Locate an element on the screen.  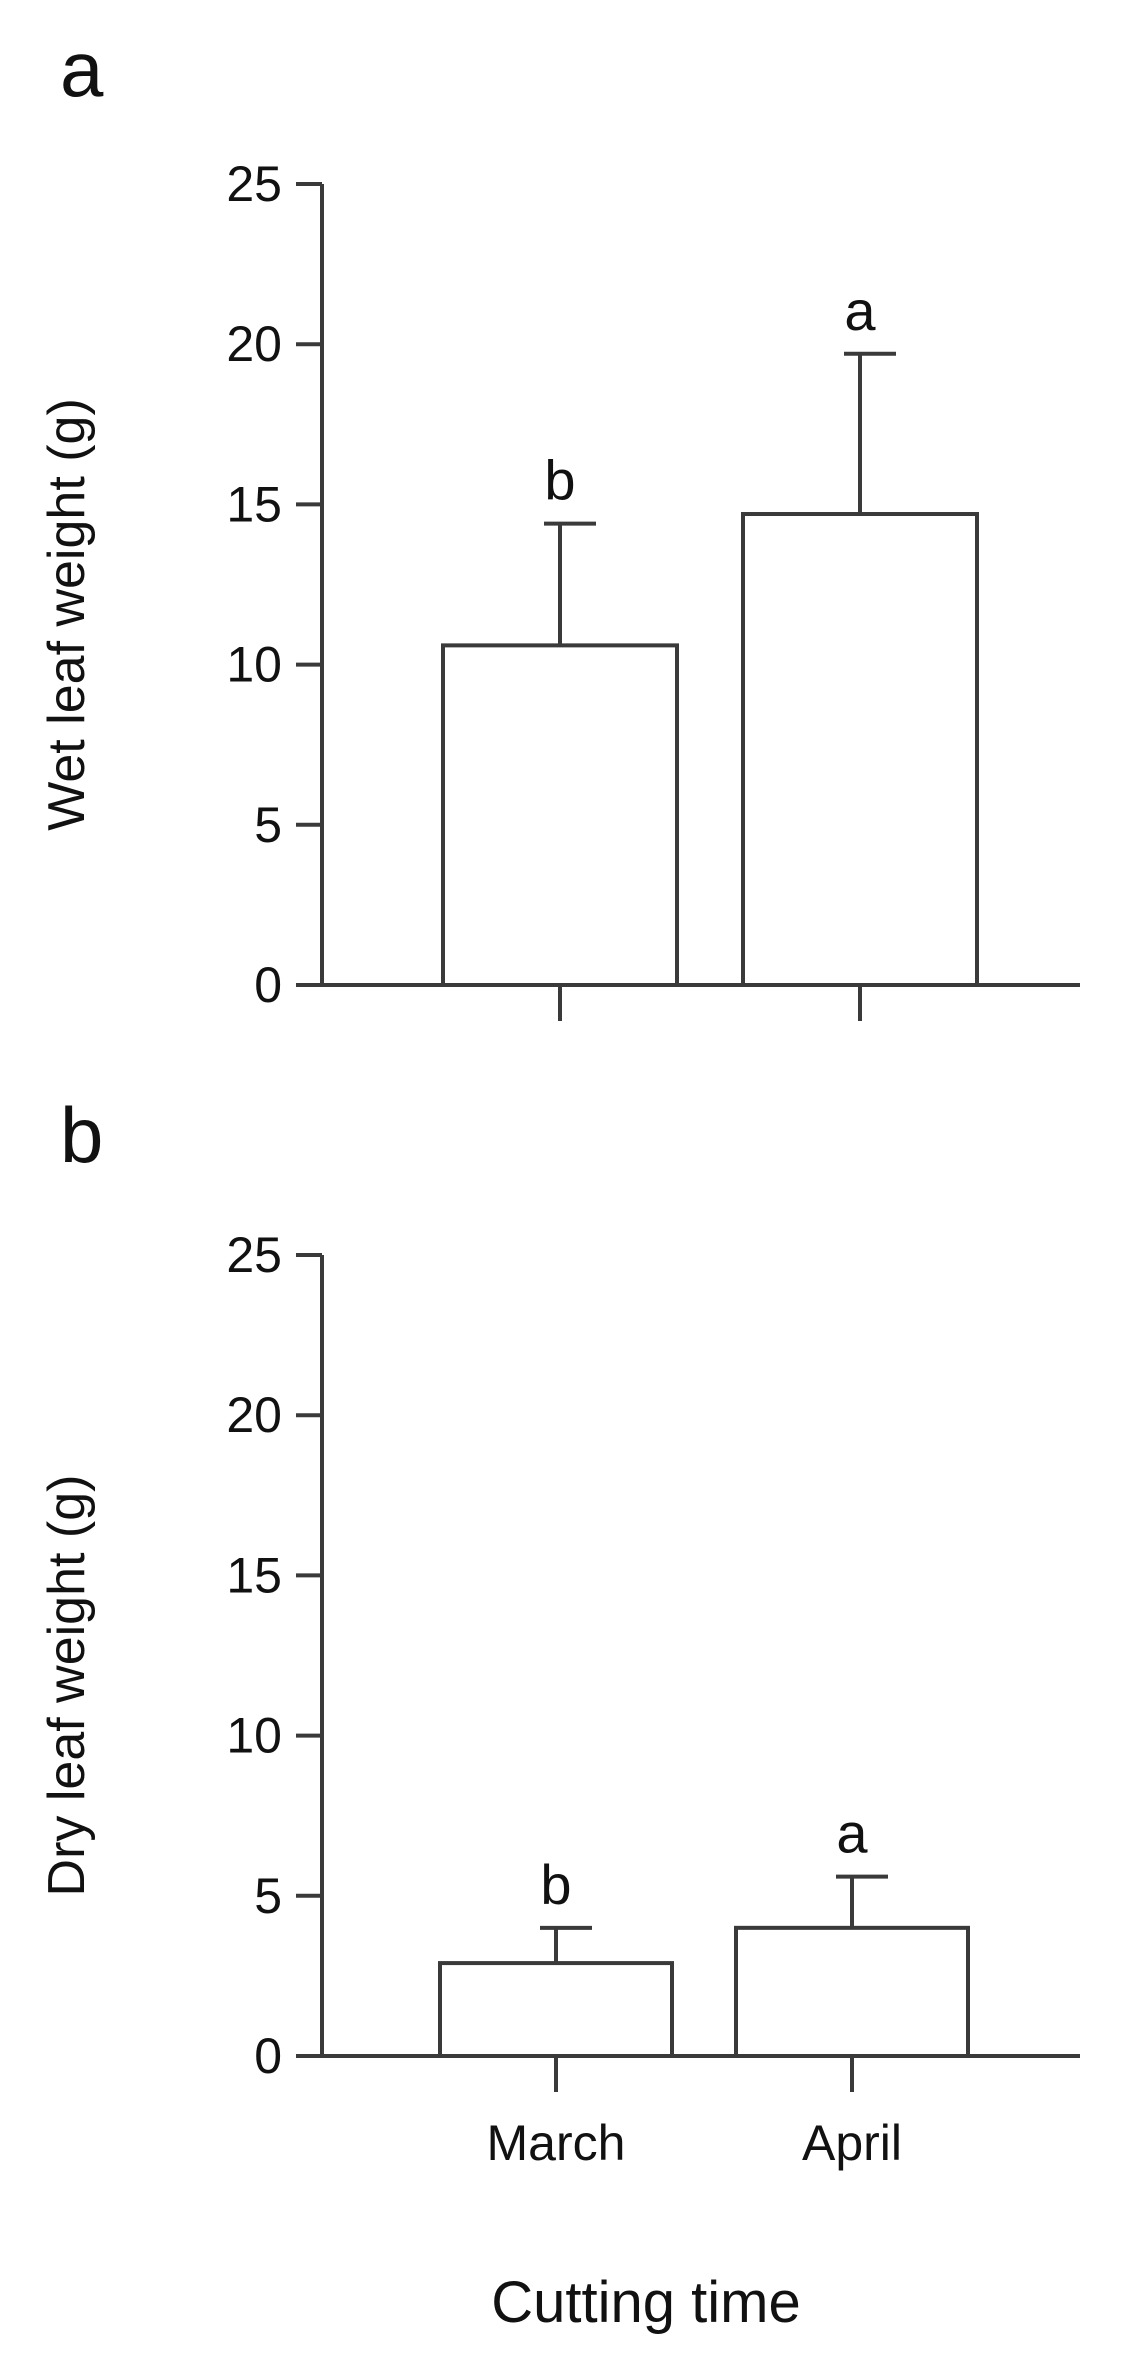
x-tick-label: April is located at coordinates (852, 2143).